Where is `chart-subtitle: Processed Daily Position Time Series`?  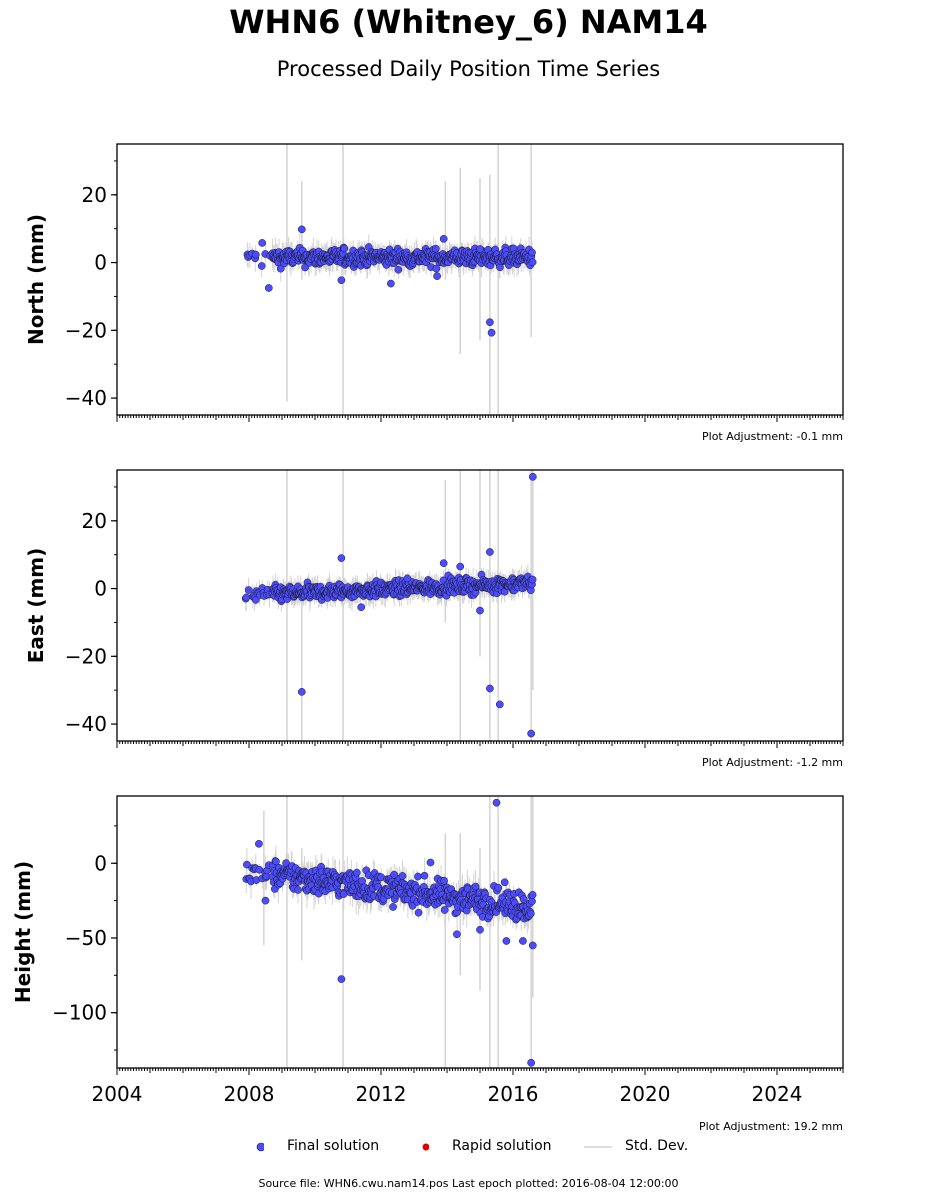 chart-subtitle: Processed Daily Position Time Series is located at coordinates (468, 69).